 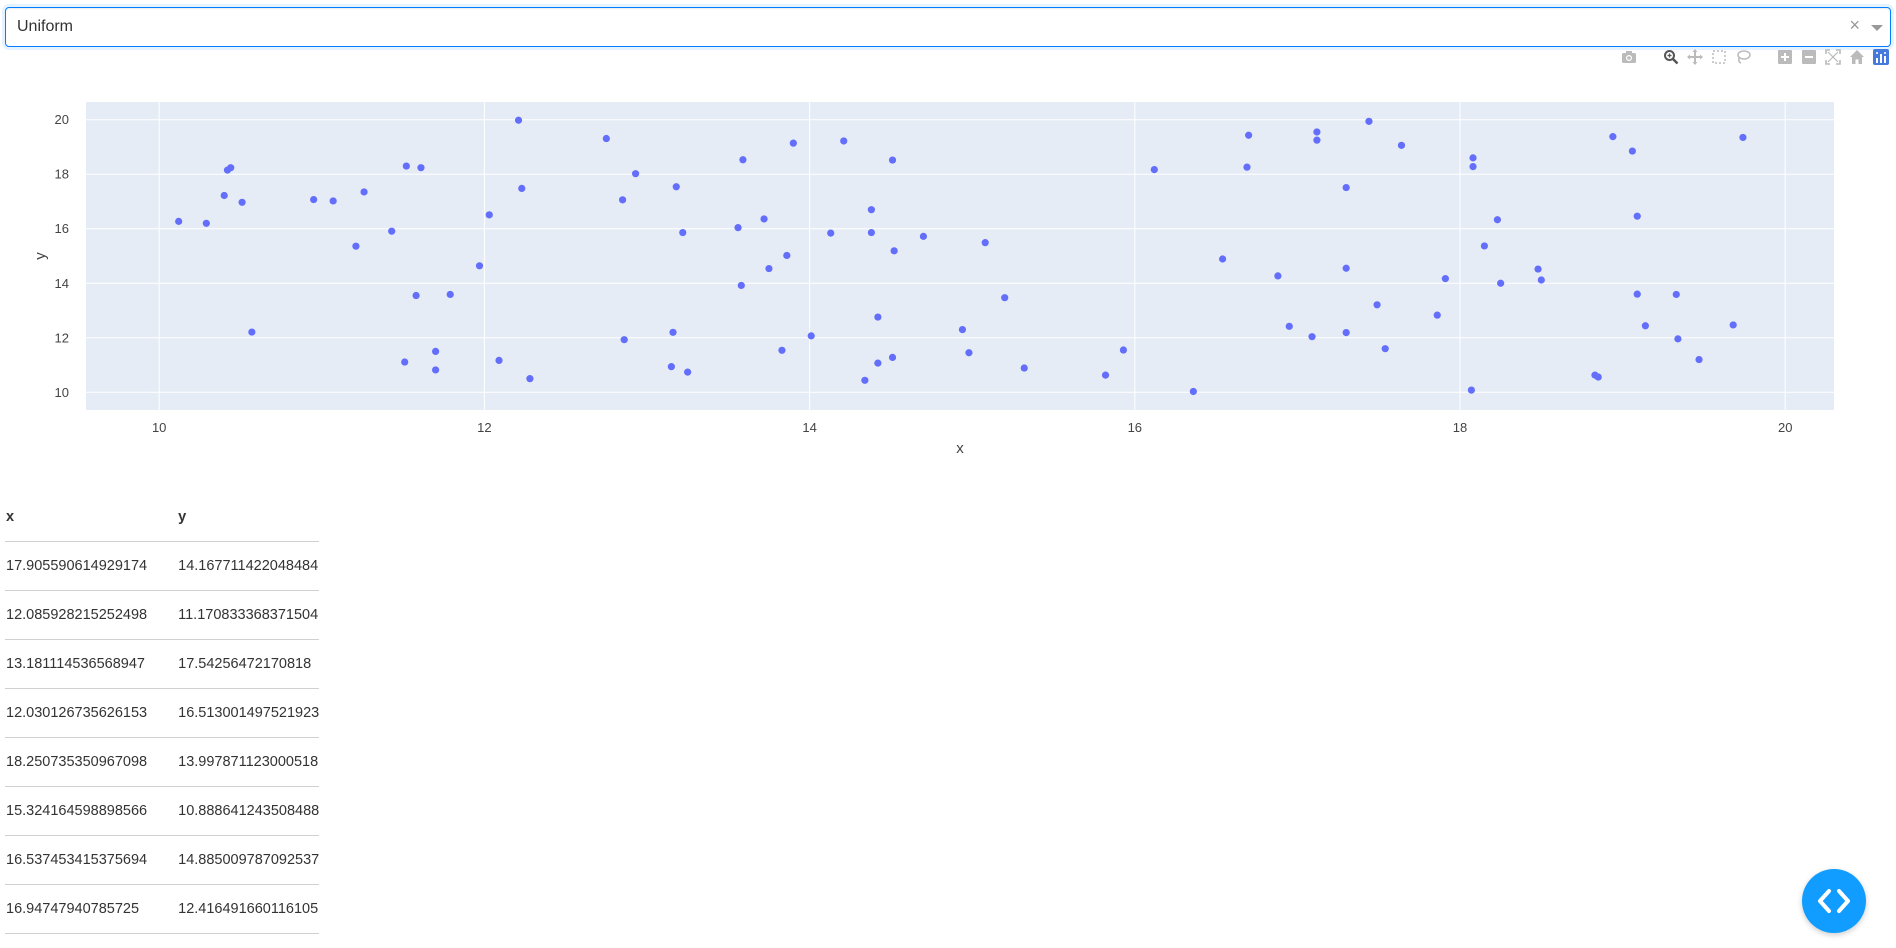 What do you see at coordinates (1834, 901) in the screenshot?
I see `code-toggle-button` at bounding box center [1834, 901].